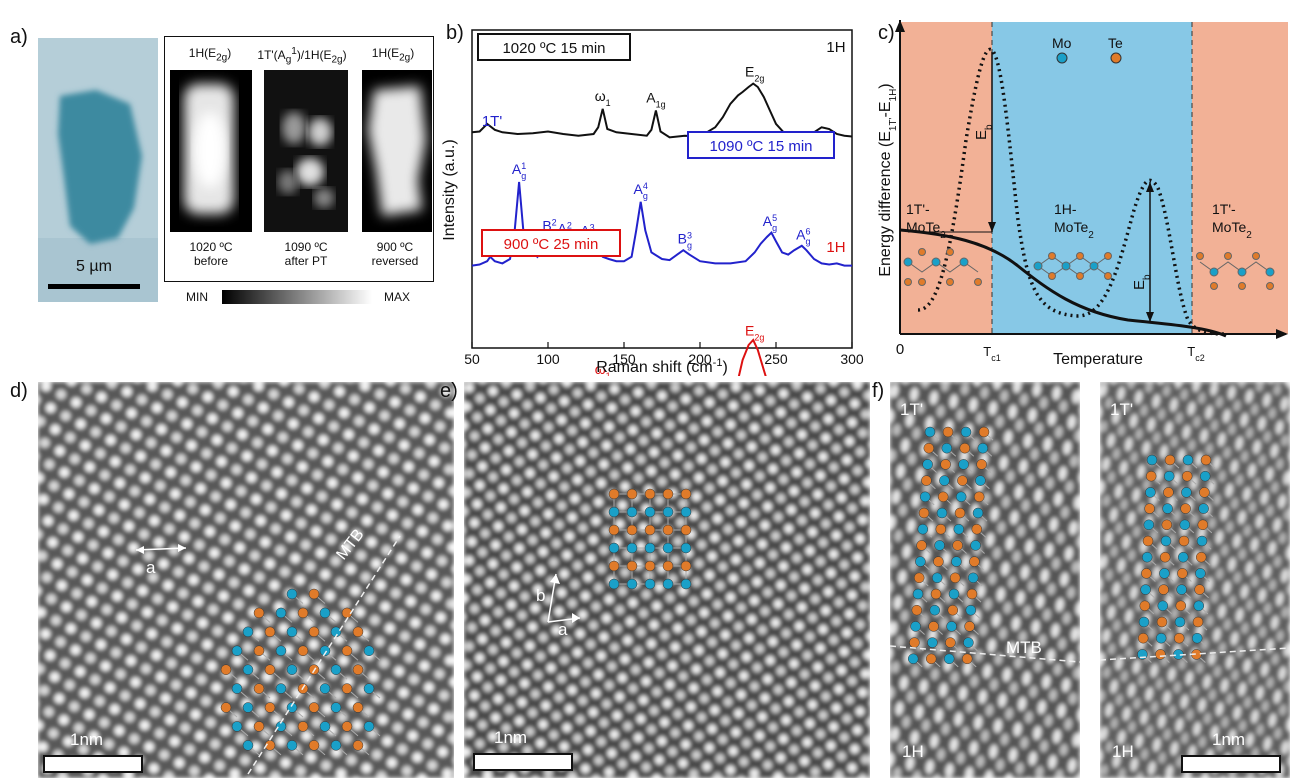 This screenshot has height=784, width=1298. What do you see at coordinates (641, 191) in the screenshot?
I see `raman-peak-label: A4 g` at bounding box center [641, 191].